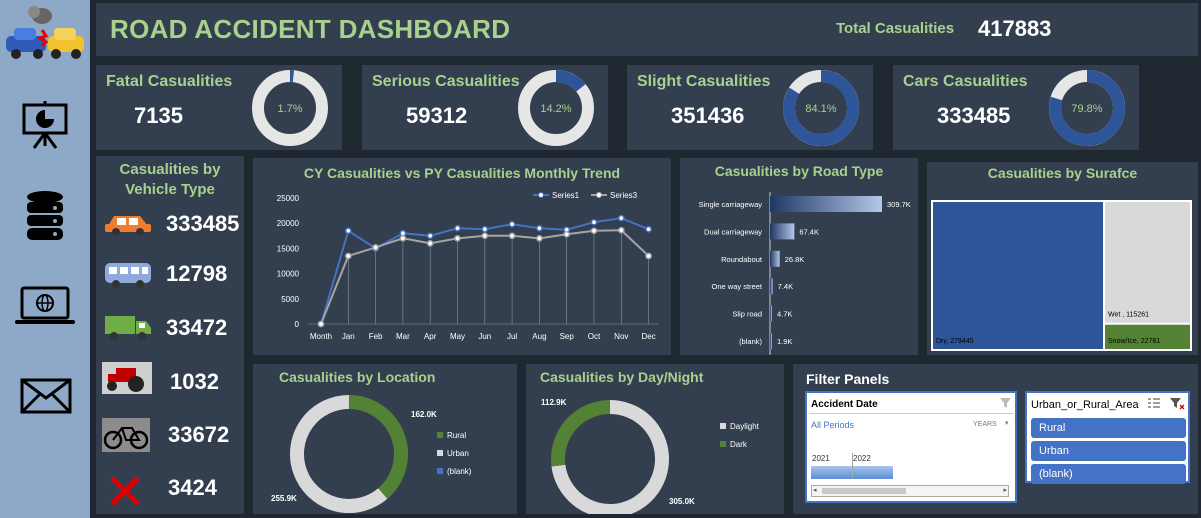  What do you see at coordinates (747, 314) in the screenshot?
I see `category-label: Slip road` at bounding box center [747, 314].